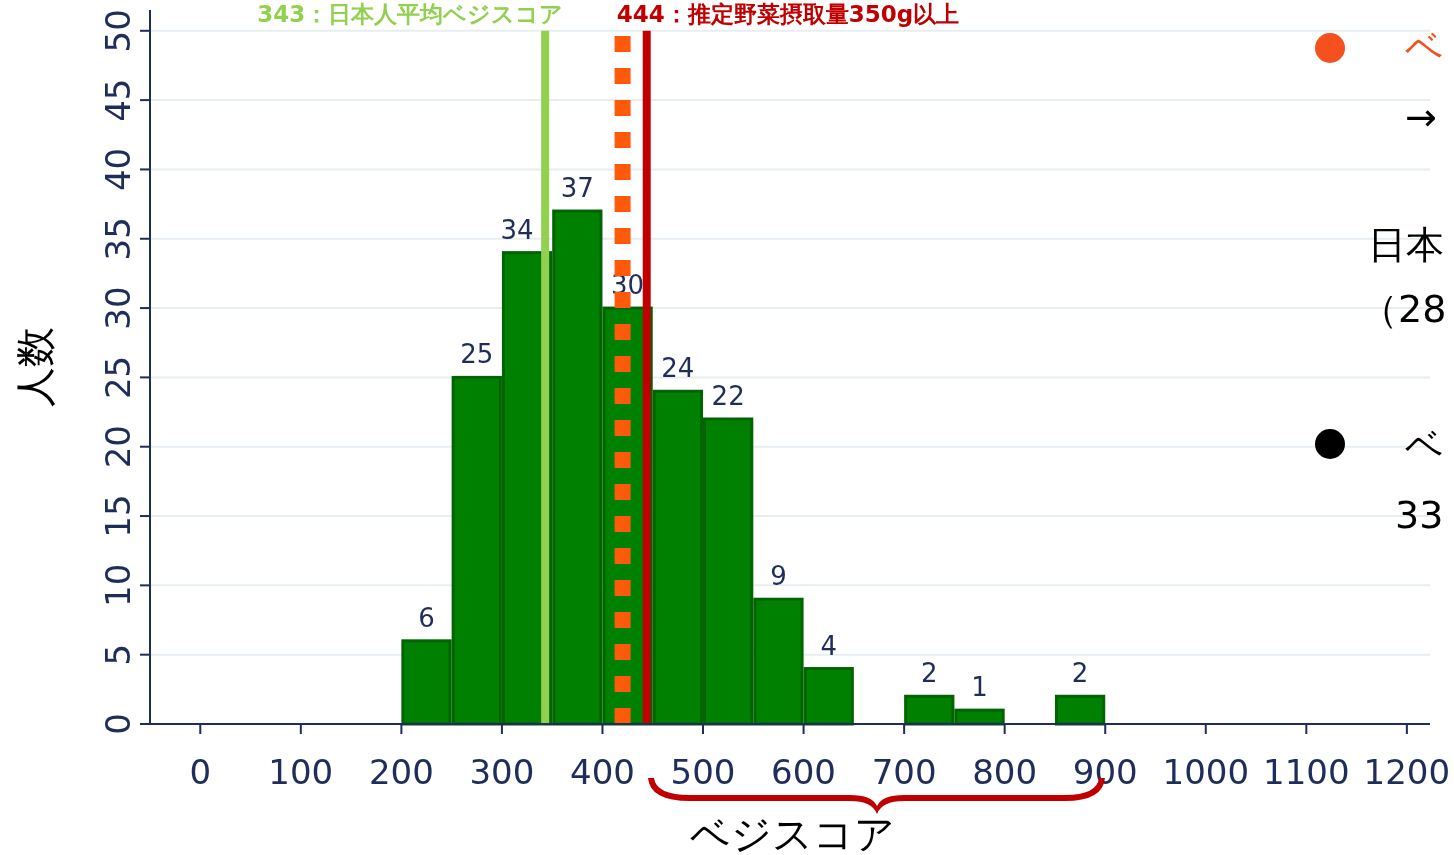 The height and width of the screenshot is (855, 1454). Describe the element at coordinates (979, 687) in the screenshot. I see `data-label: 1` at that location.